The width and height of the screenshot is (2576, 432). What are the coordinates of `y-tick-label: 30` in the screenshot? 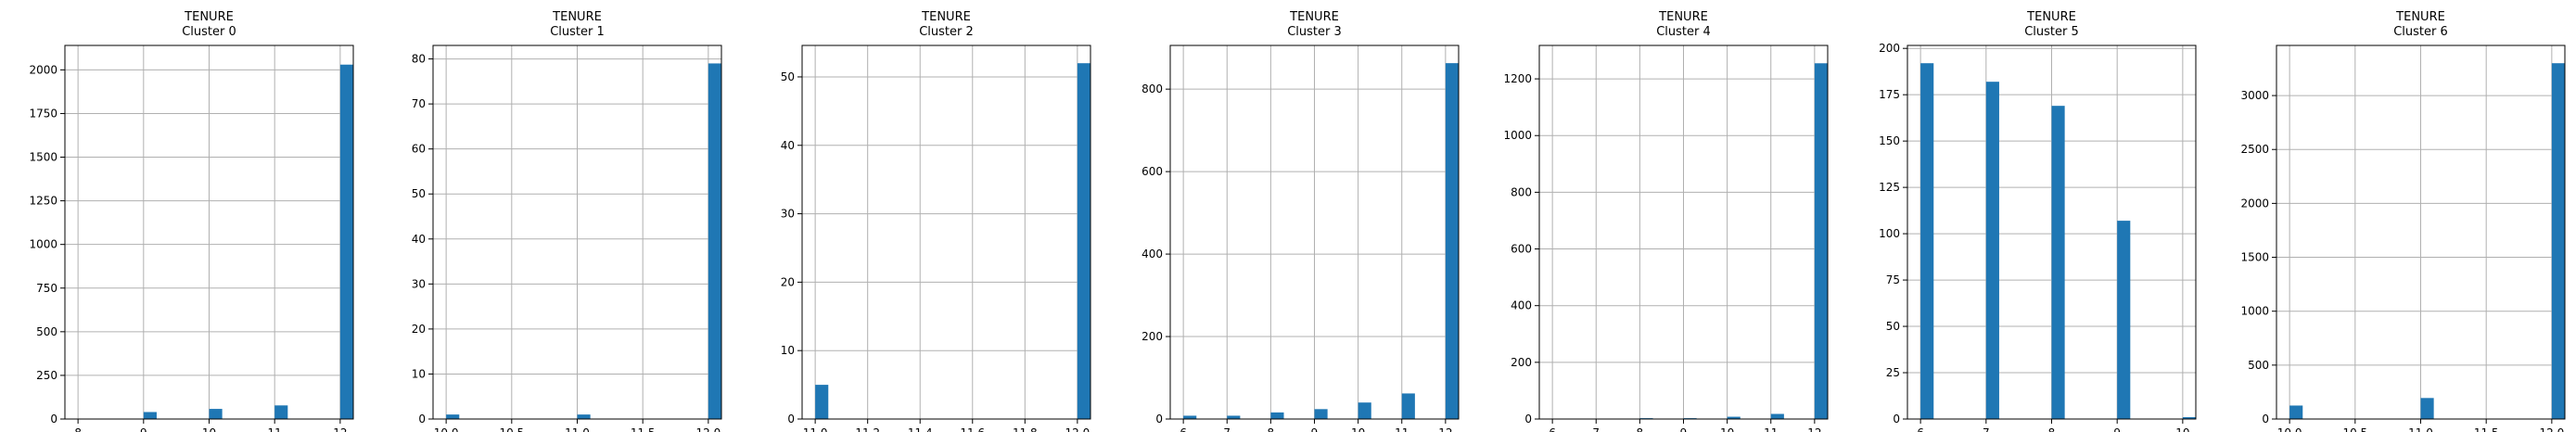 It's located at (788, 214).